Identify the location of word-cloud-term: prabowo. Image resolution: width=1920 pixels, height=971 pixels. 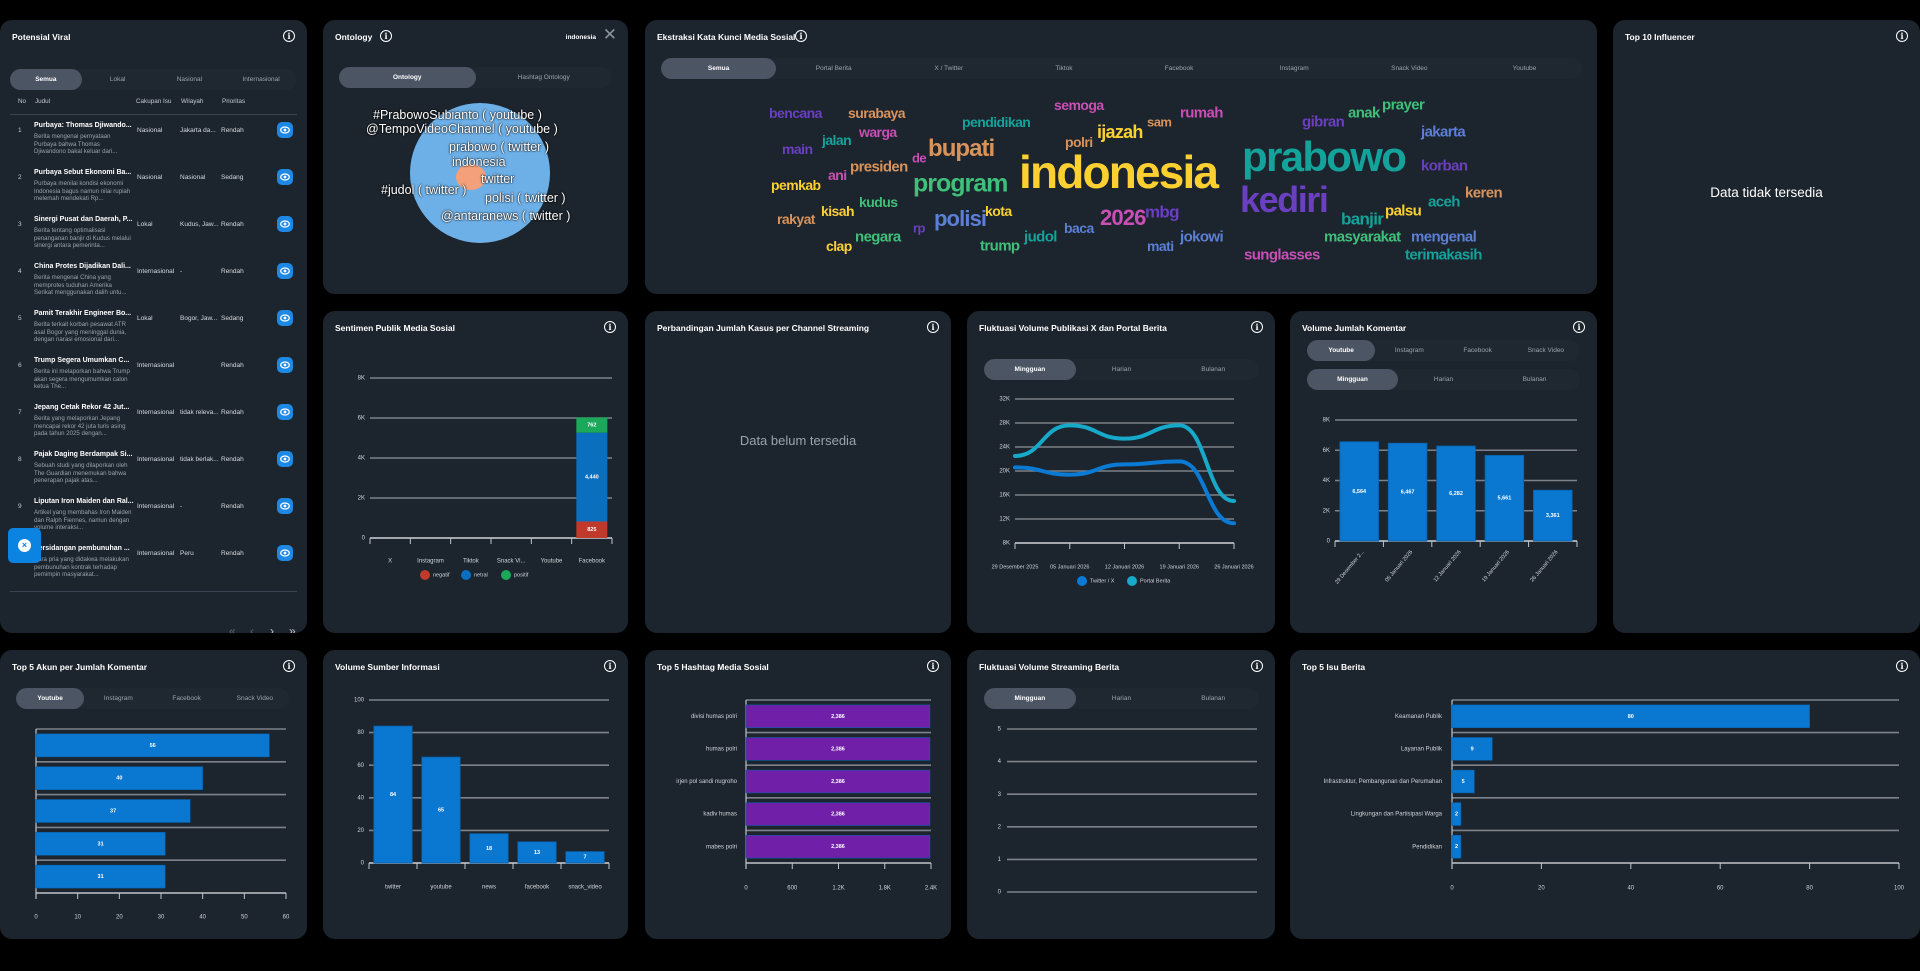
(1324, 156).